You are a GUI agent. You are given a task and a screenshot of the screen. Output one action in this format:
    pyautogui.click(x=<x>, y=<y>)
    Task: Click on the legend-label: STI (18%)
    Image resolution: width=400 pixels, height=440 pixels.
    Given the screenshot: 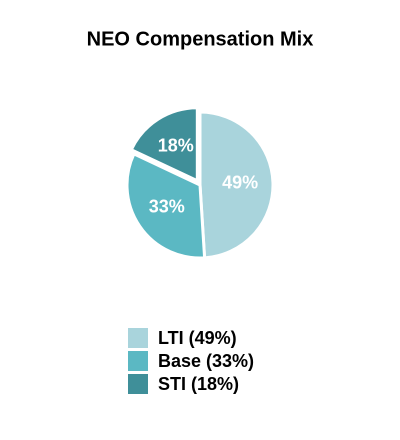 What is the action you would take?
    pyautogui.click(x=198, y=384)
    